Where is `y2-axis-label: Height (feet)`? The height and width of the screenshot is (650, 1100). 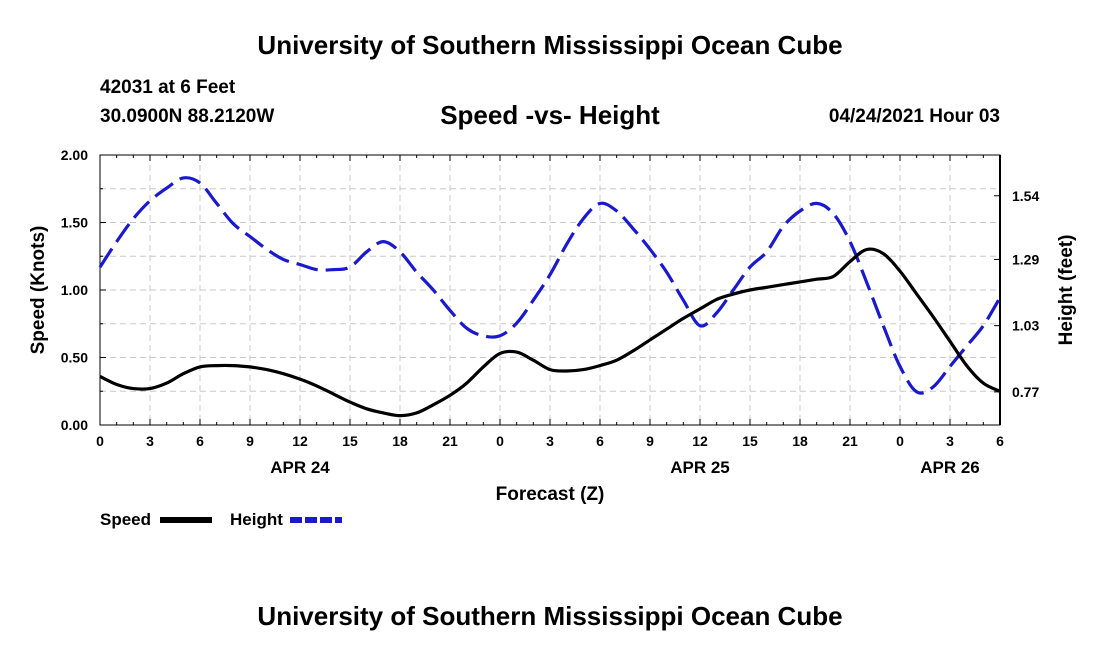
y2-axis-label: Height (feet) is located at coordinates (1066, 290).